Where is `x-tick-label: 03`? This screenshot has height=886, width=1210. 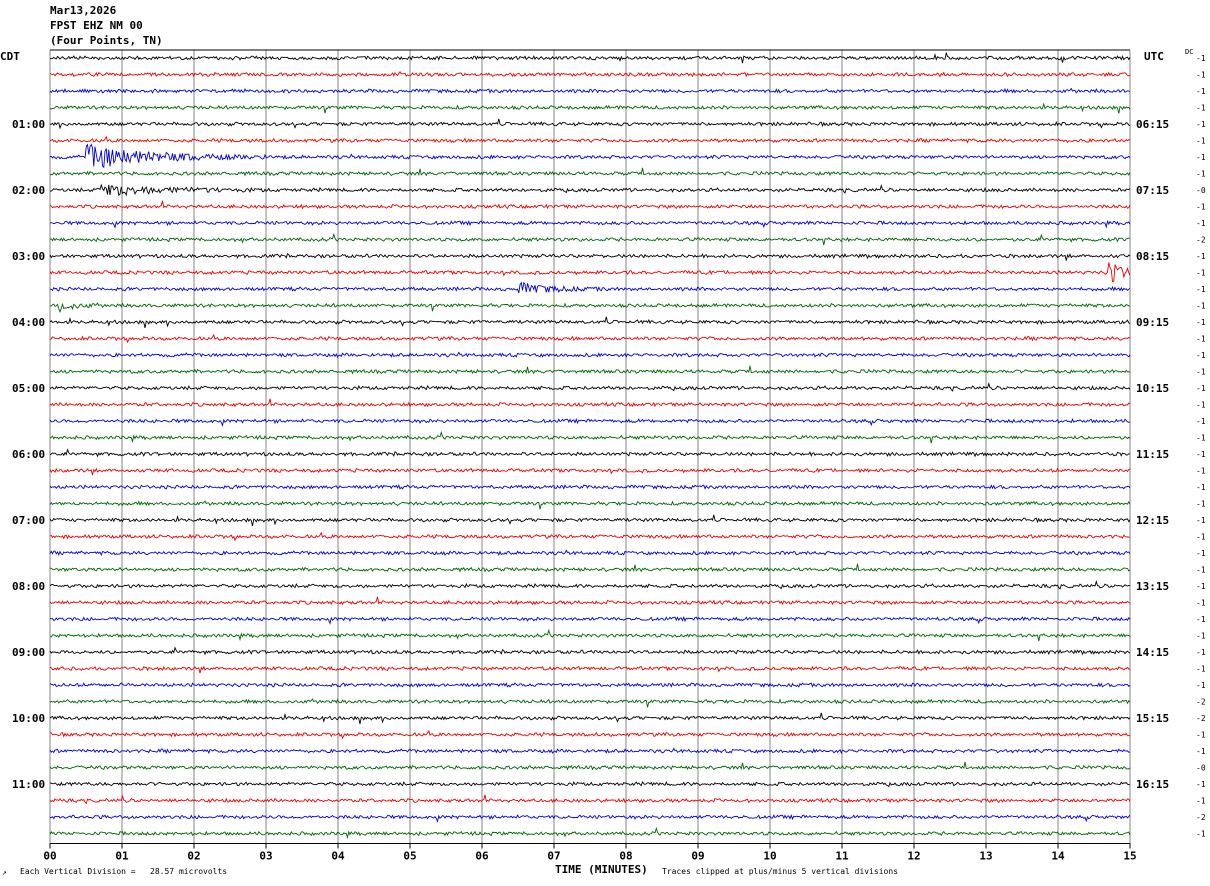 x-tick-label: 03 is located at coordinates (265, 856).